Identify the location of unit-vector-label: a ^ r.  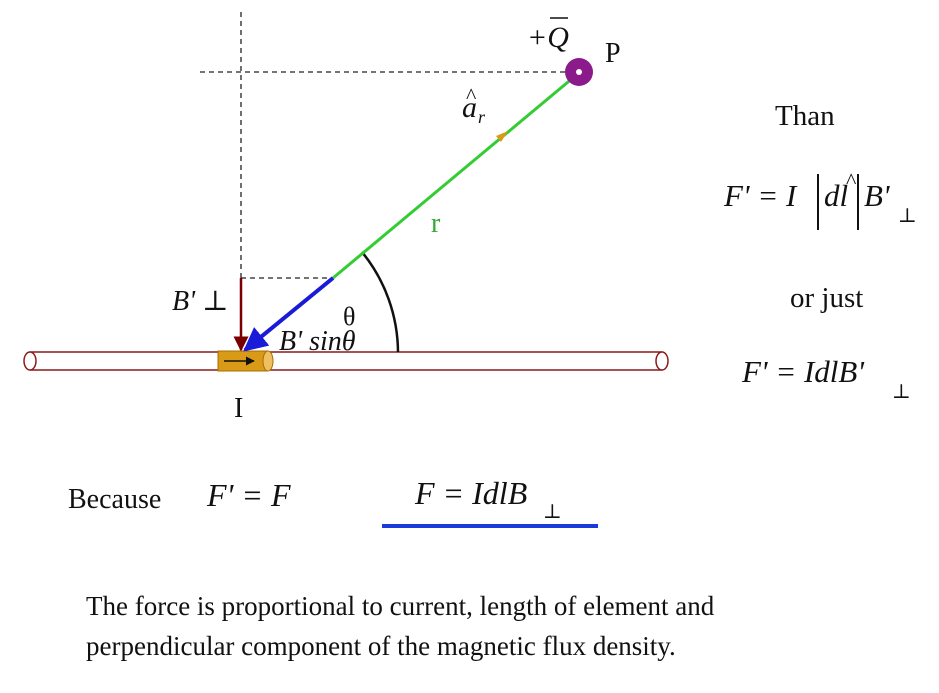
(474, 105).